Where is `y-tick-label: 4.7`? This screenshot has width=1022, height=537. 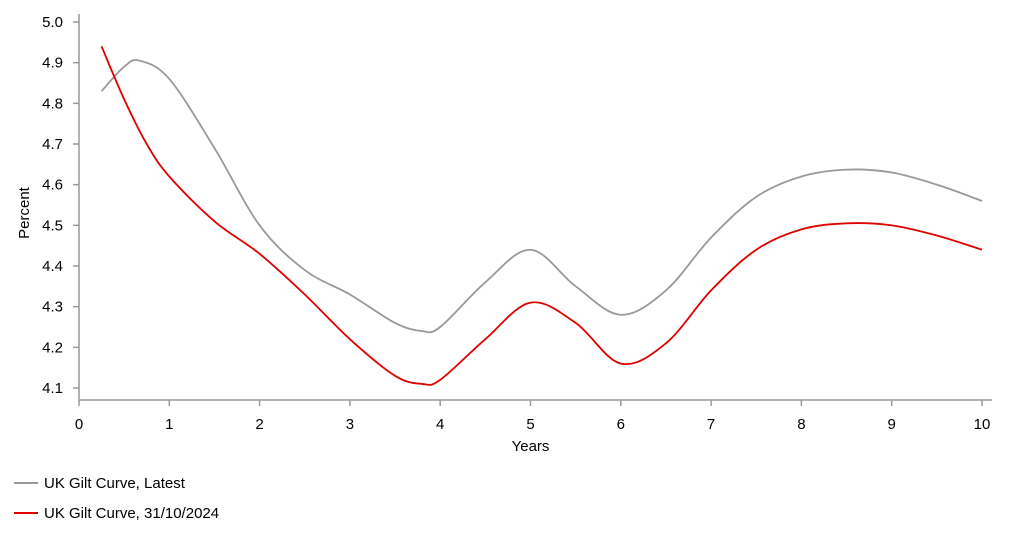 y-tick-label: 4.7 is located at coordinates (52, 144).